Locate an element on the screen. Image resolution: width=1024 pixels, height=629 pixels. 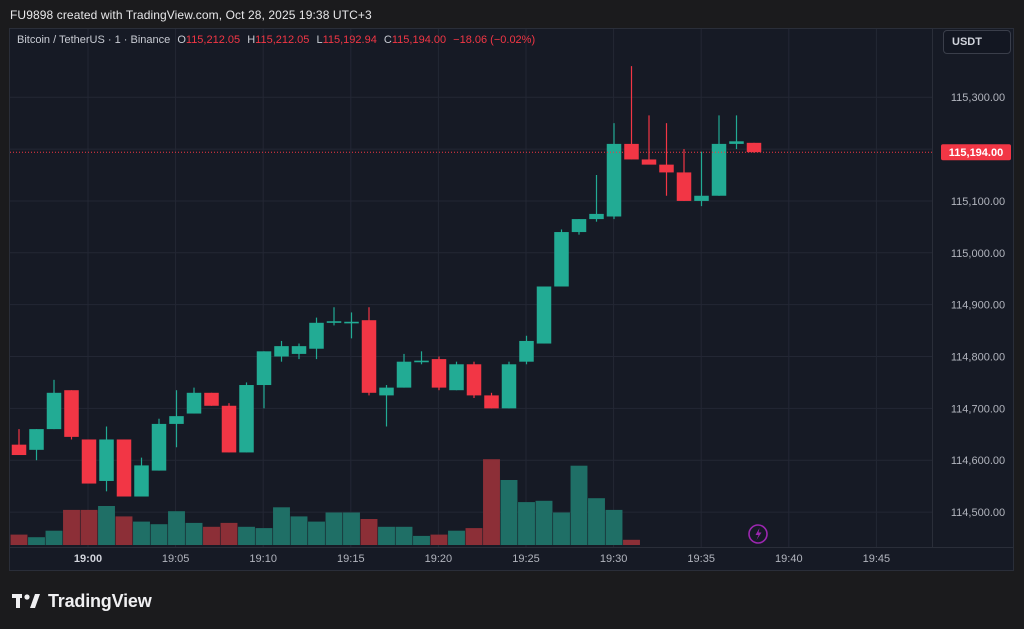
price-tick-label: 114,600.00 is located at coordinates (978, 461).